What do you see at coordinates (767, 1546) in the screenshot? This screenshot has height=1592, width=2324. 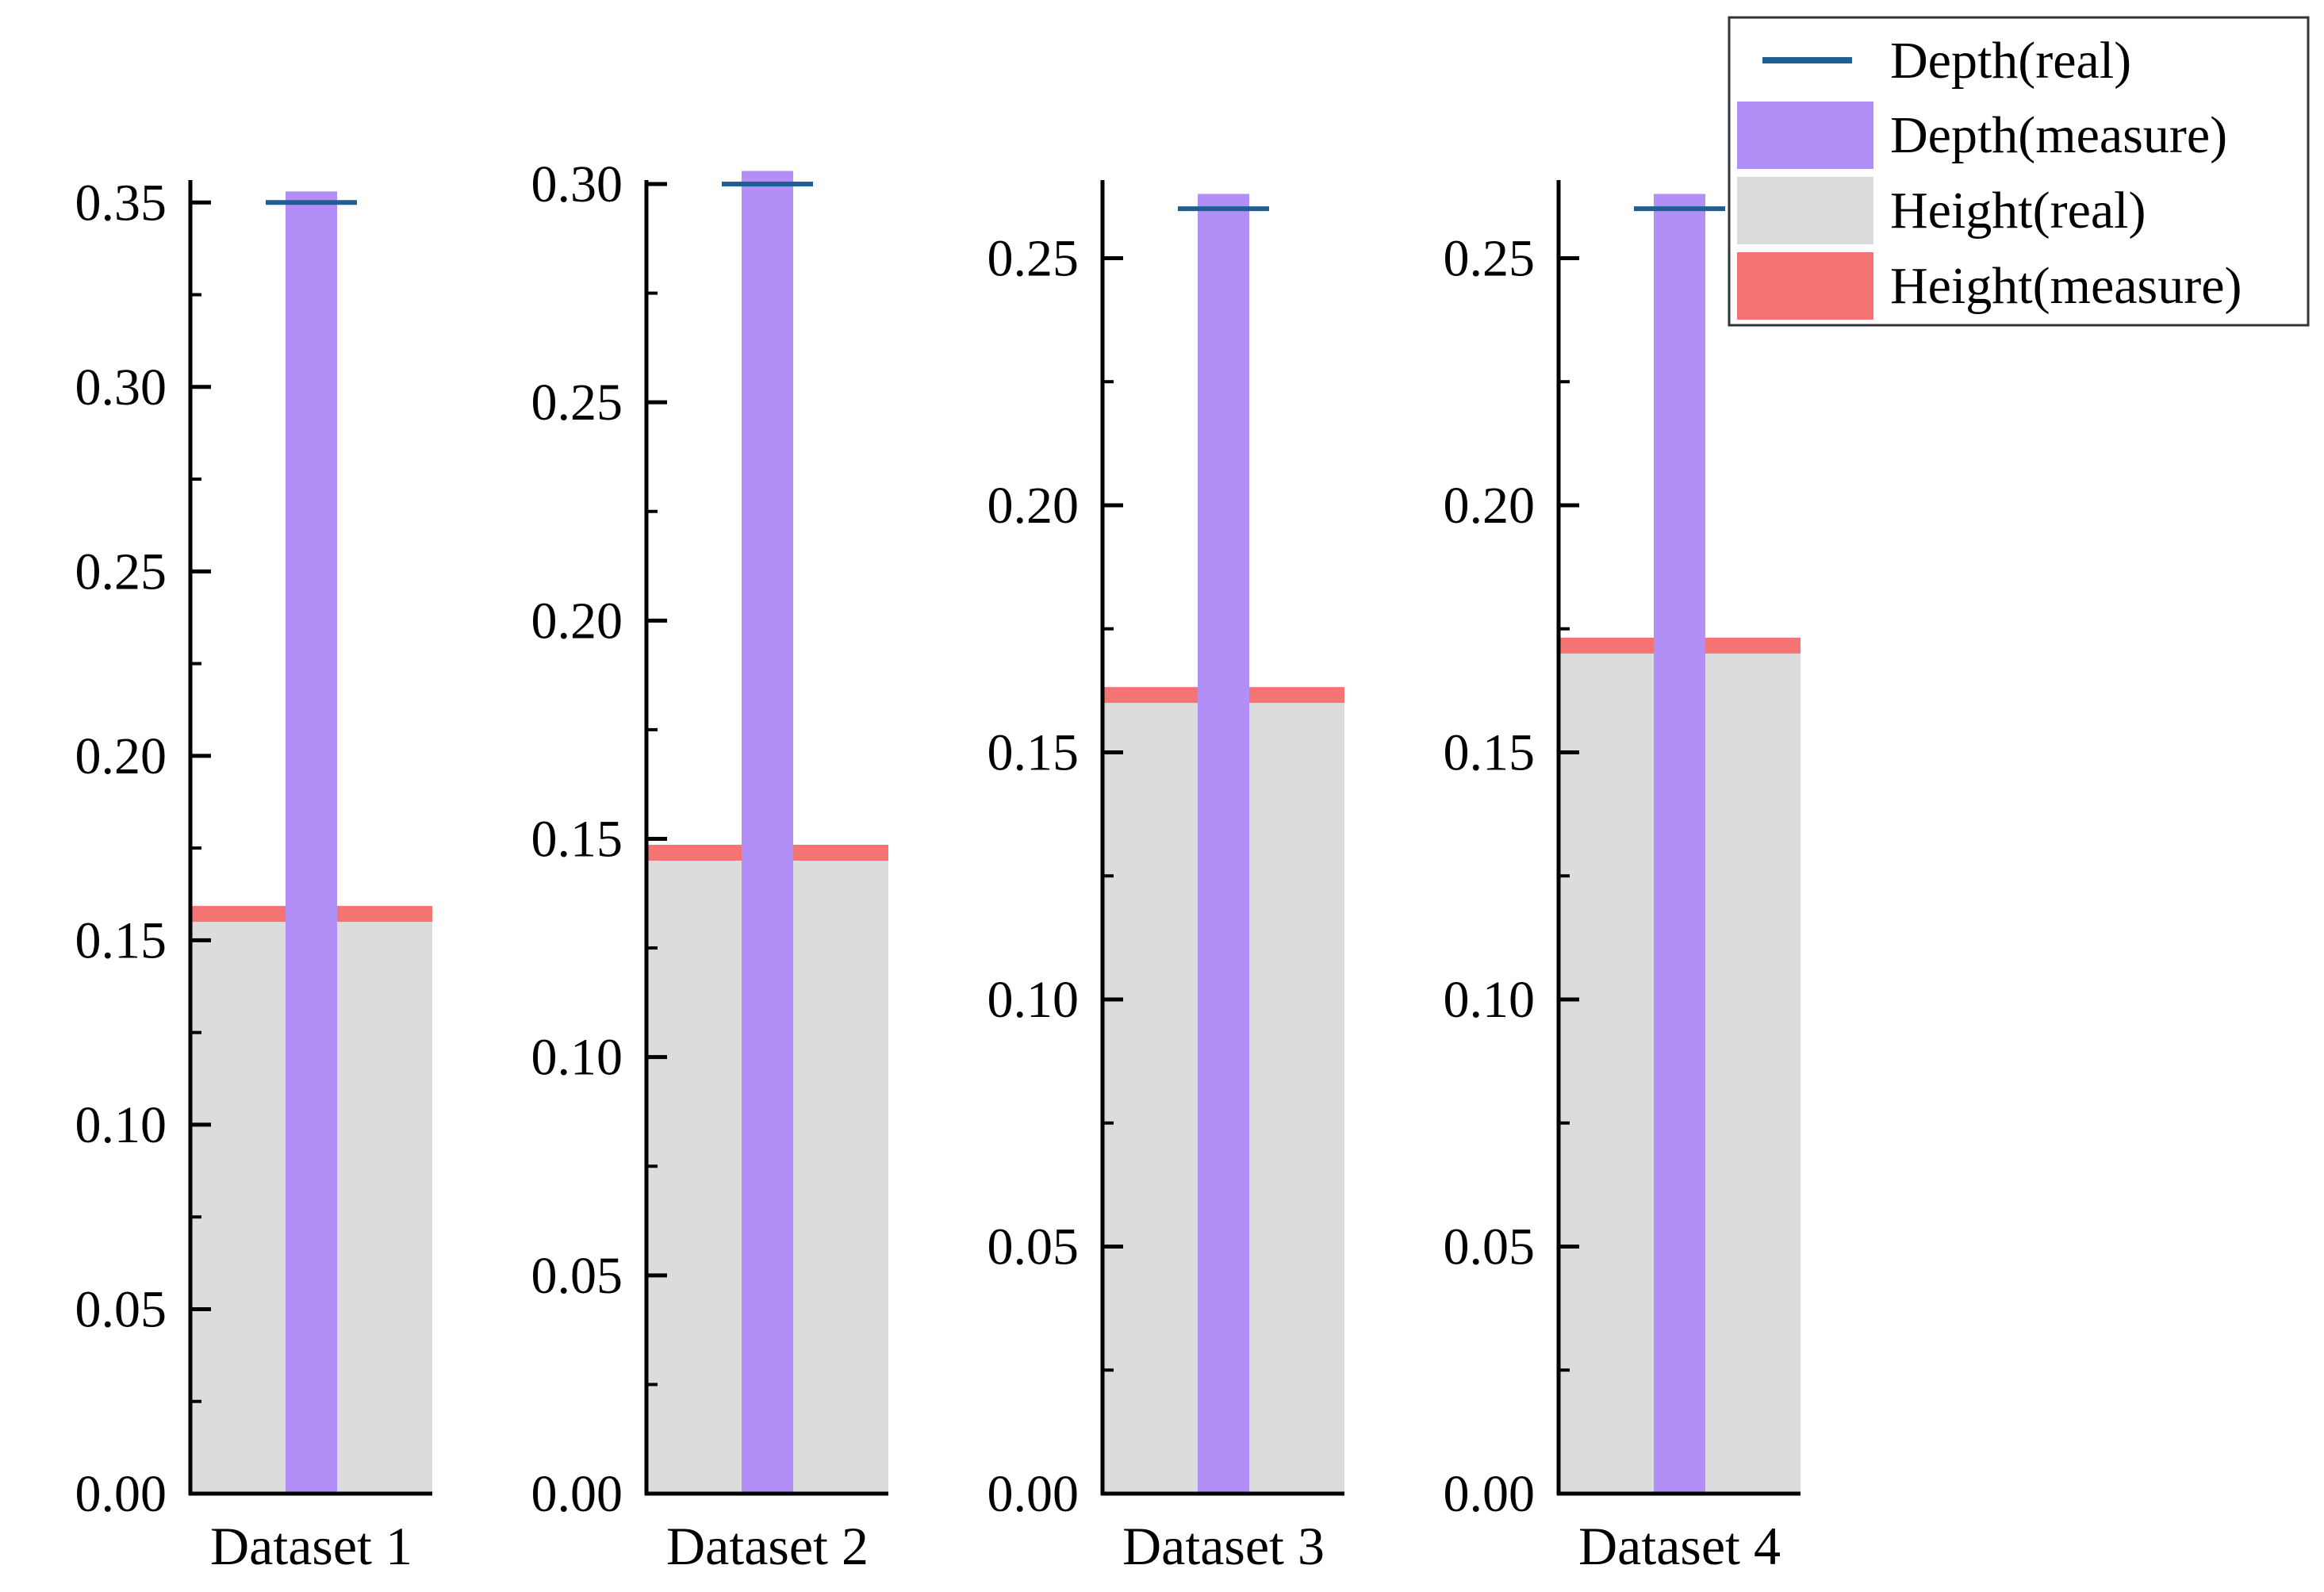 I see `x-category-label: Dataset 2` at bounding box center [767, 1546].